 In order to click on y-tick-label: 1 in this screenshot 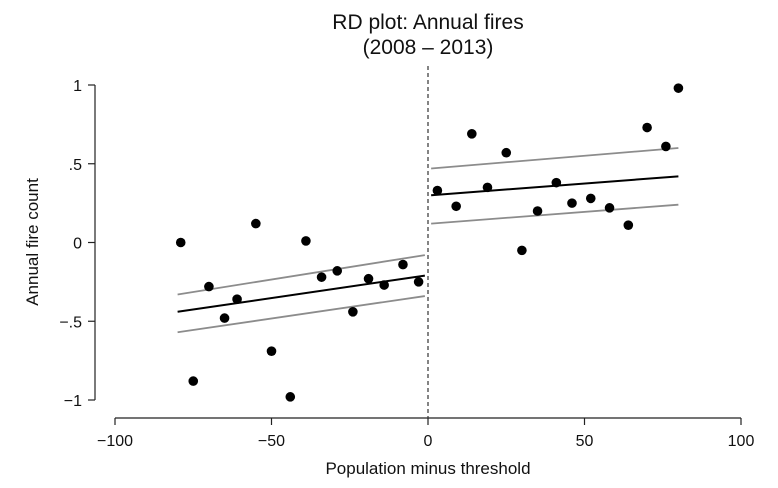, I will do `click(77, 86)`.